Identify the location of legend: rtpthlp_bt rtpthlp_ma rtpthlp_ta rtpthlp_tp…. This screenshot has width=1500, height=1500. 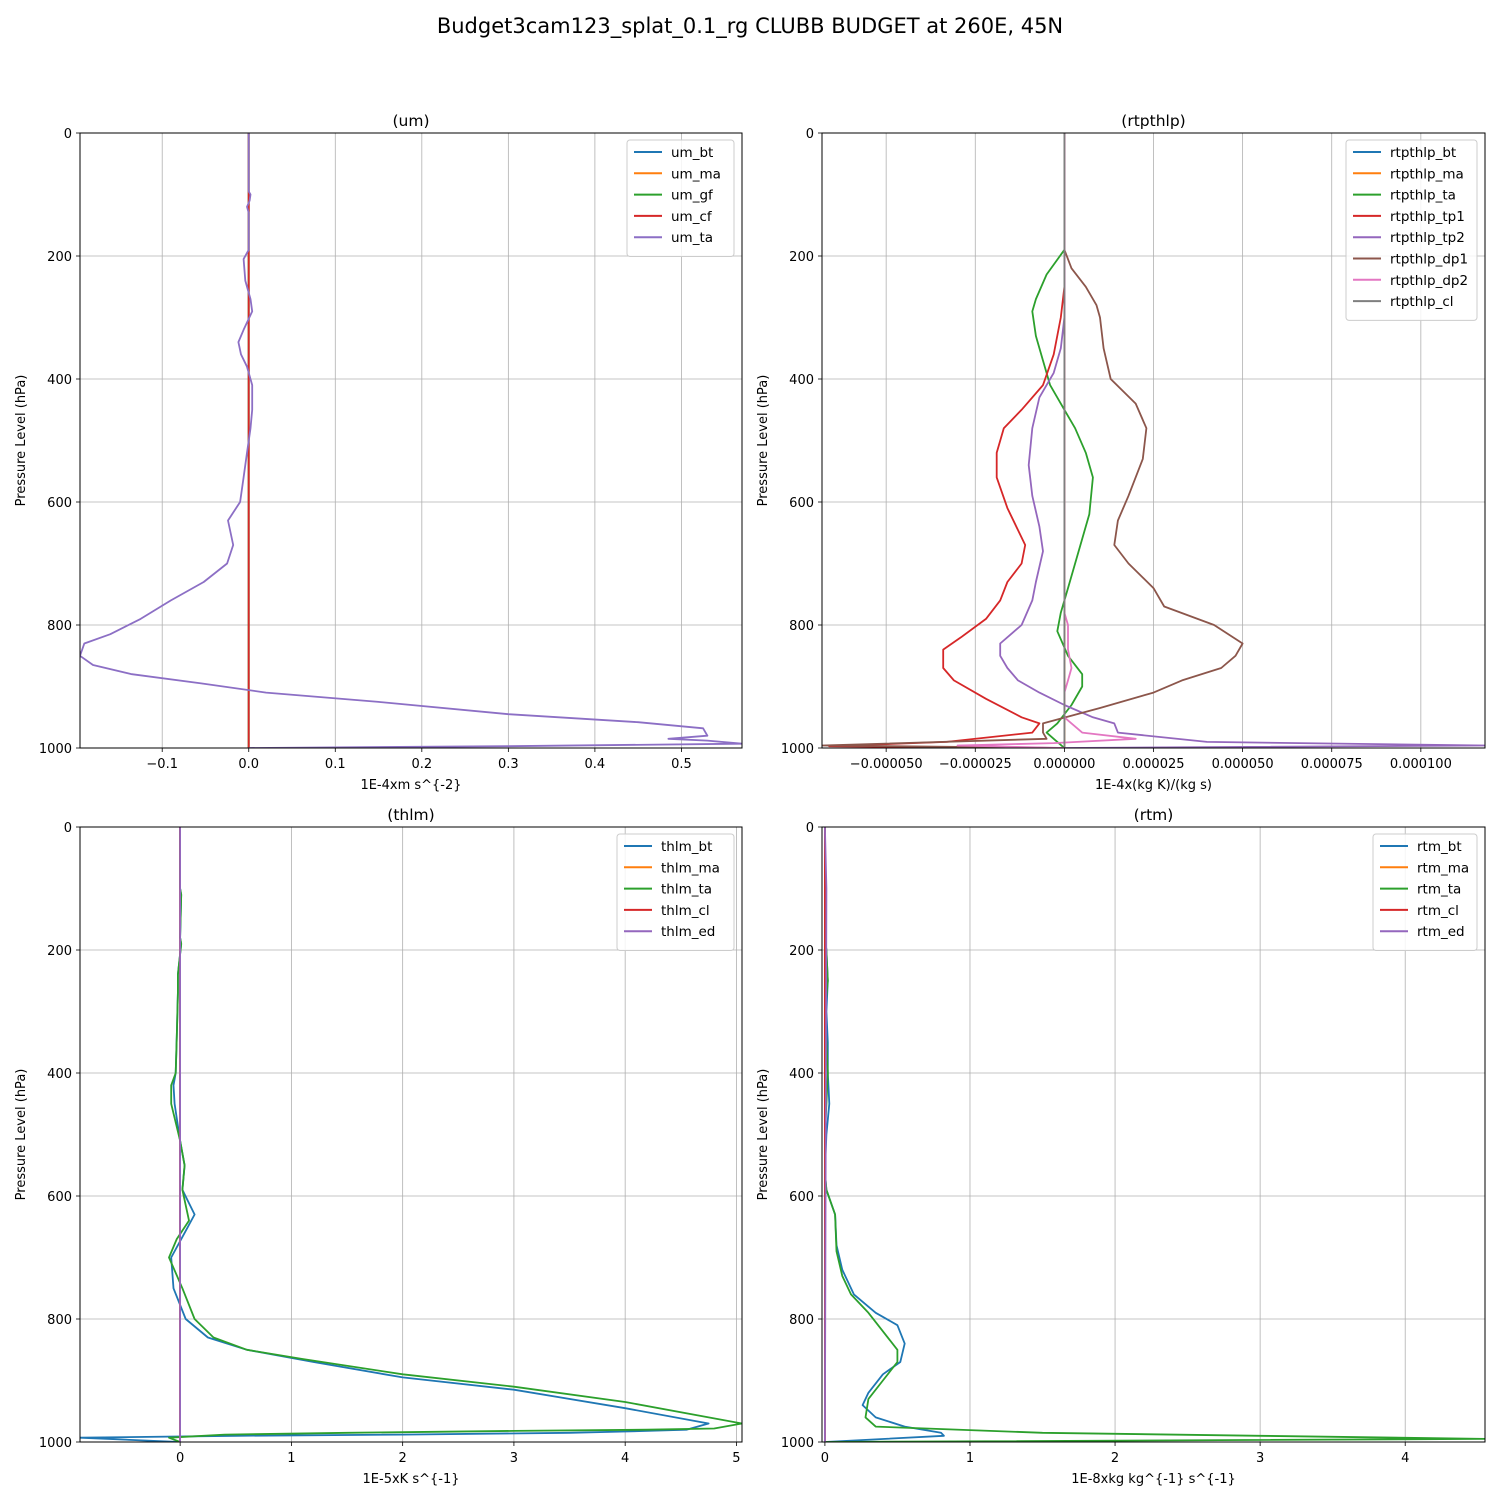
(1411, 230).